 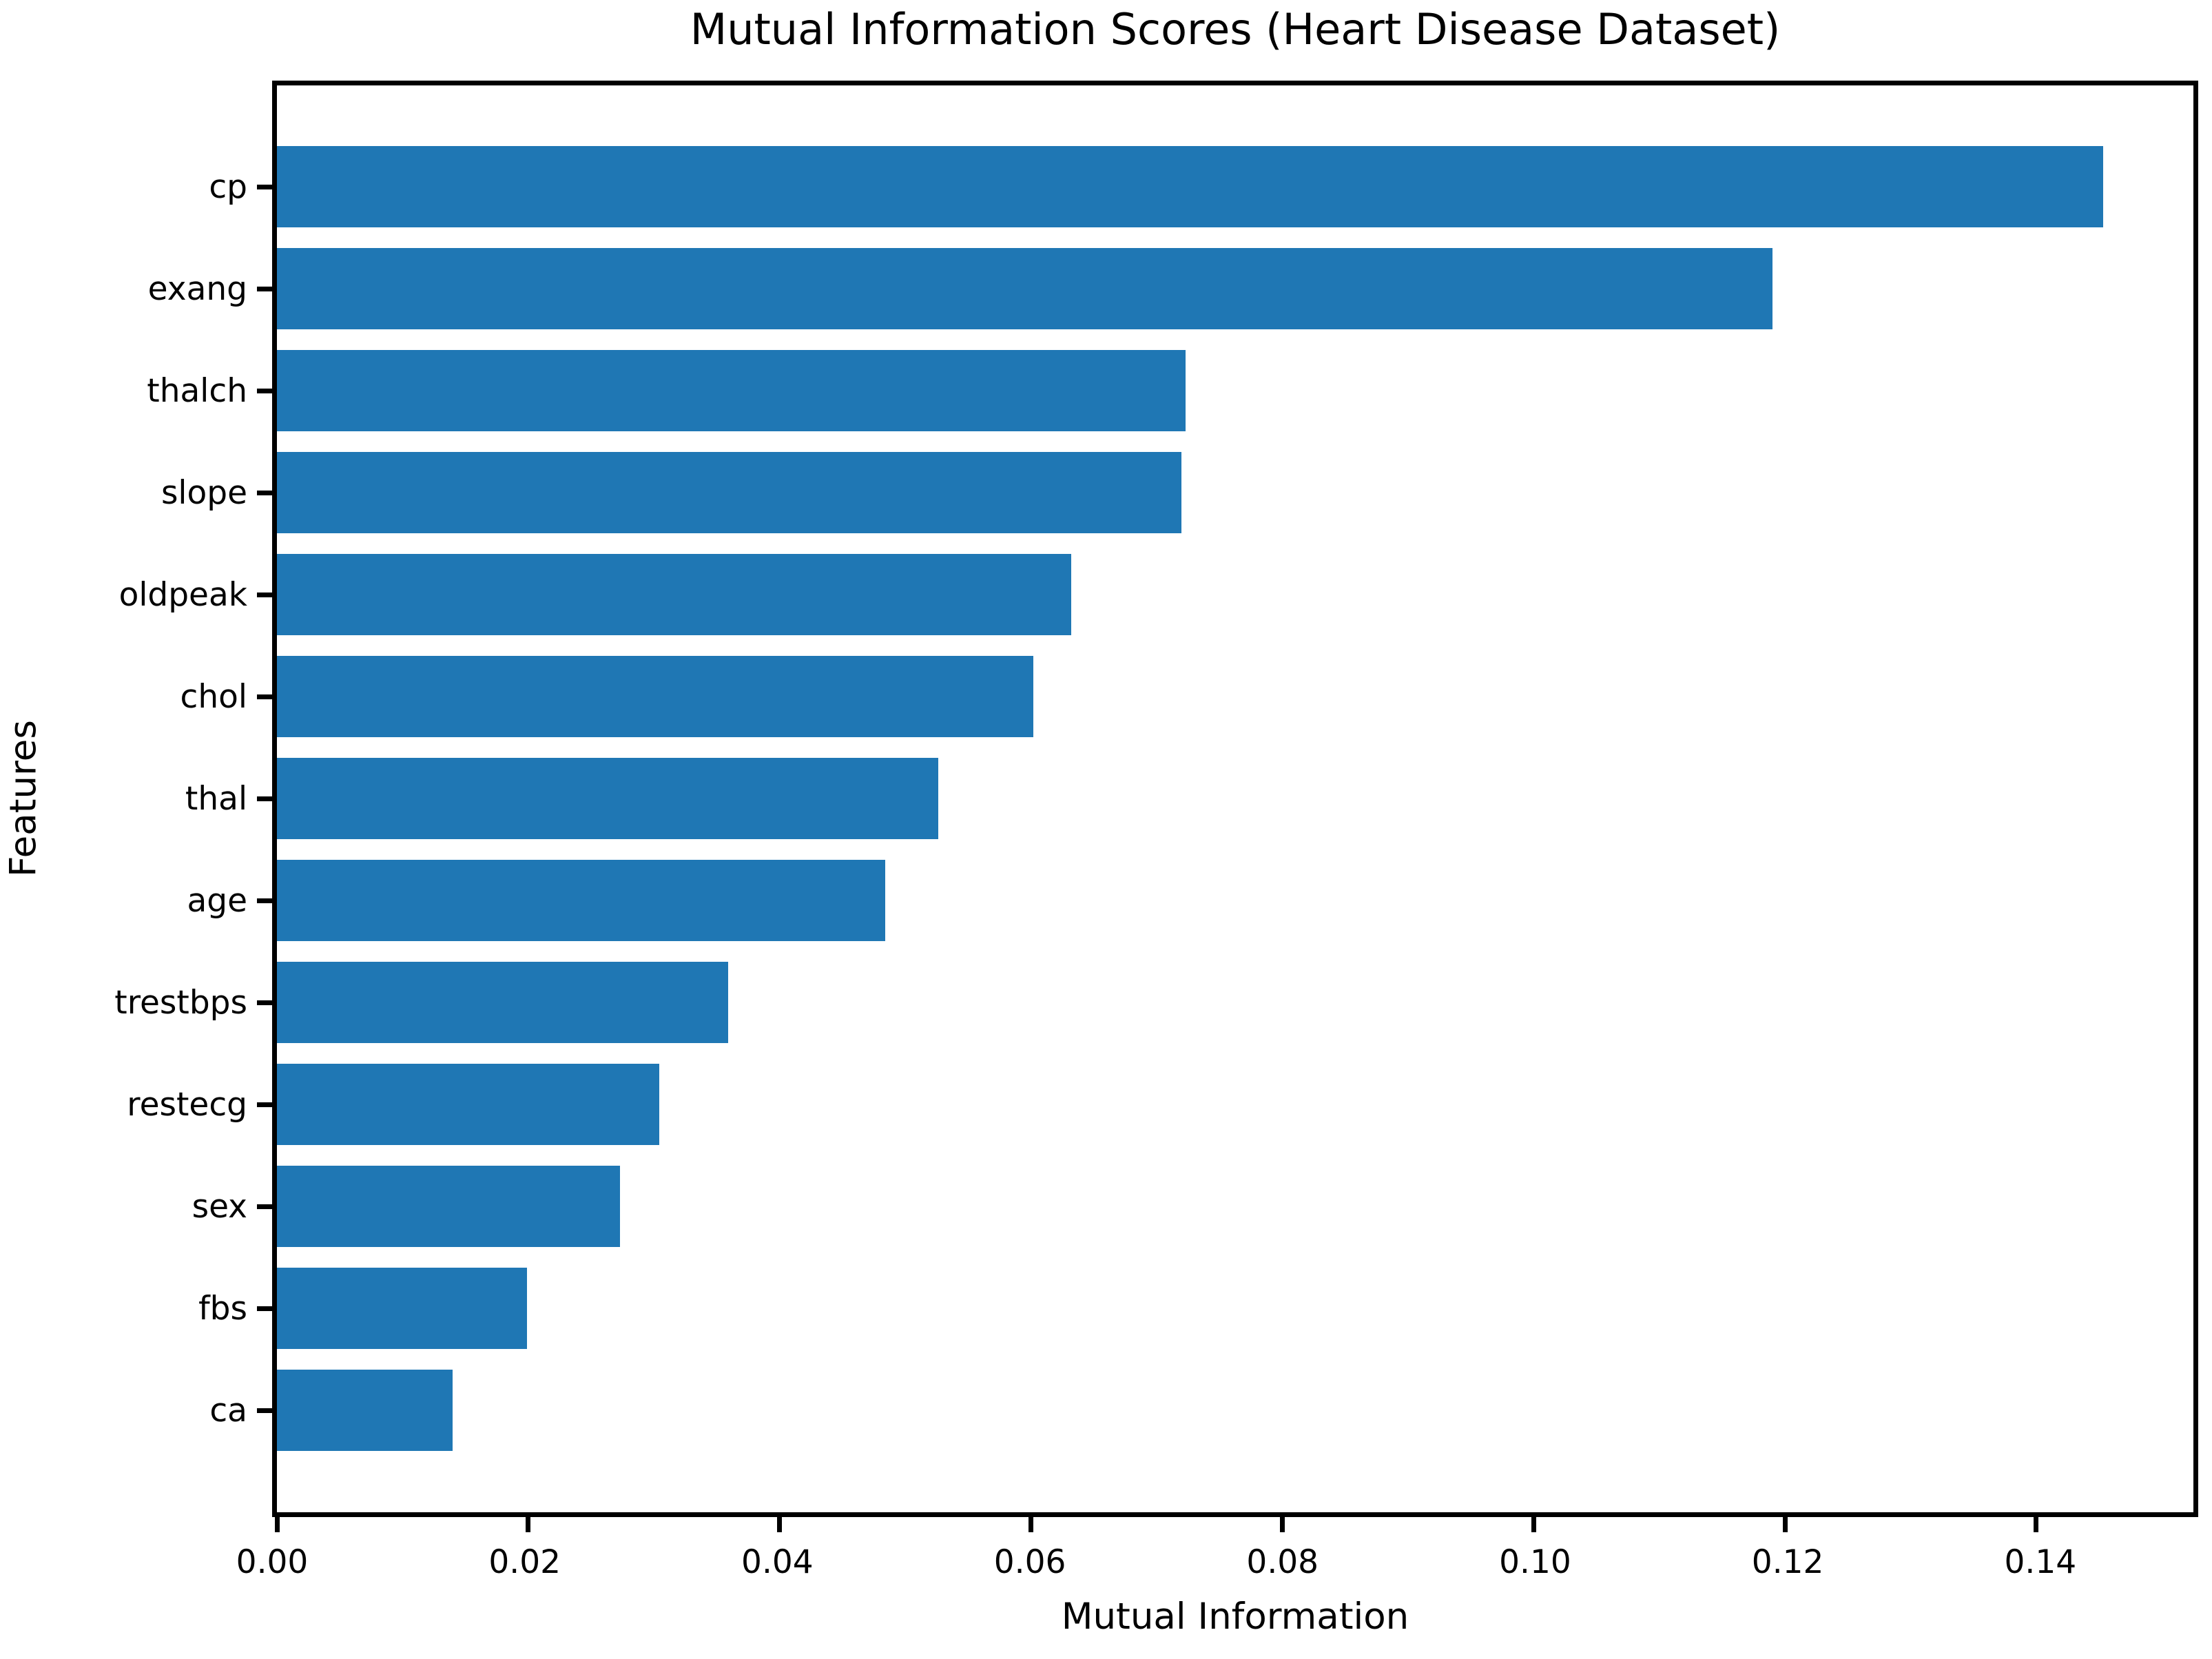 I want to click on bar-trestbps, so click(x=503, y=1003).